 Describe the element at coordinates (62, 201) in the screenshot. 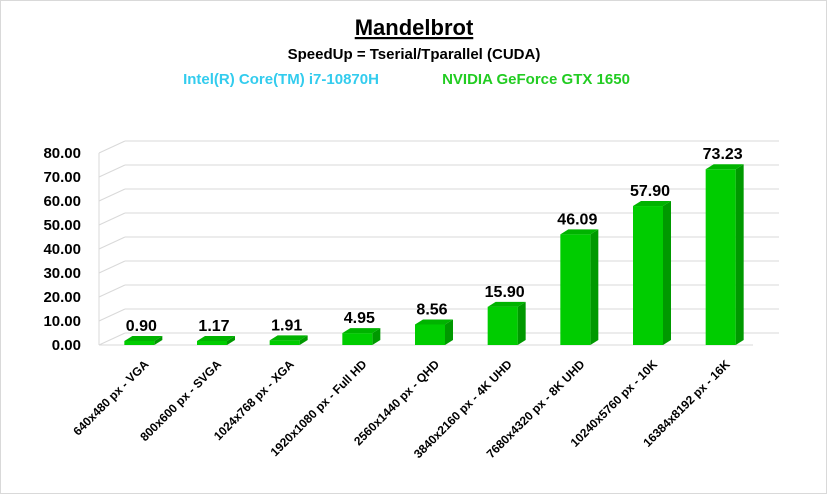

I see `y-tick-label: 60.00` at that location.